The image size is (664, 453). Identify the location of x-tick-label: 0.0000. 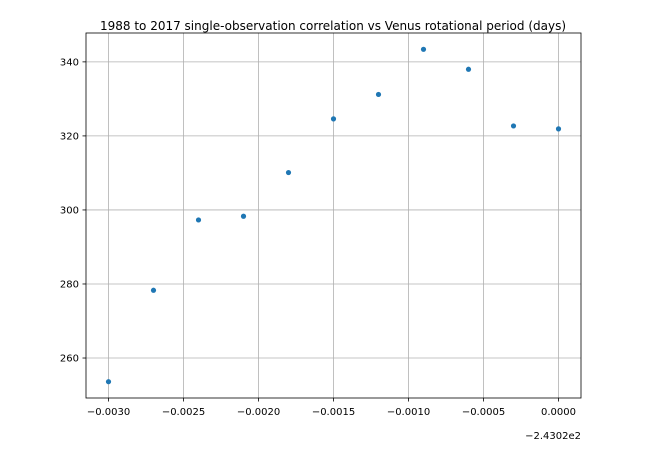
(558, 412).